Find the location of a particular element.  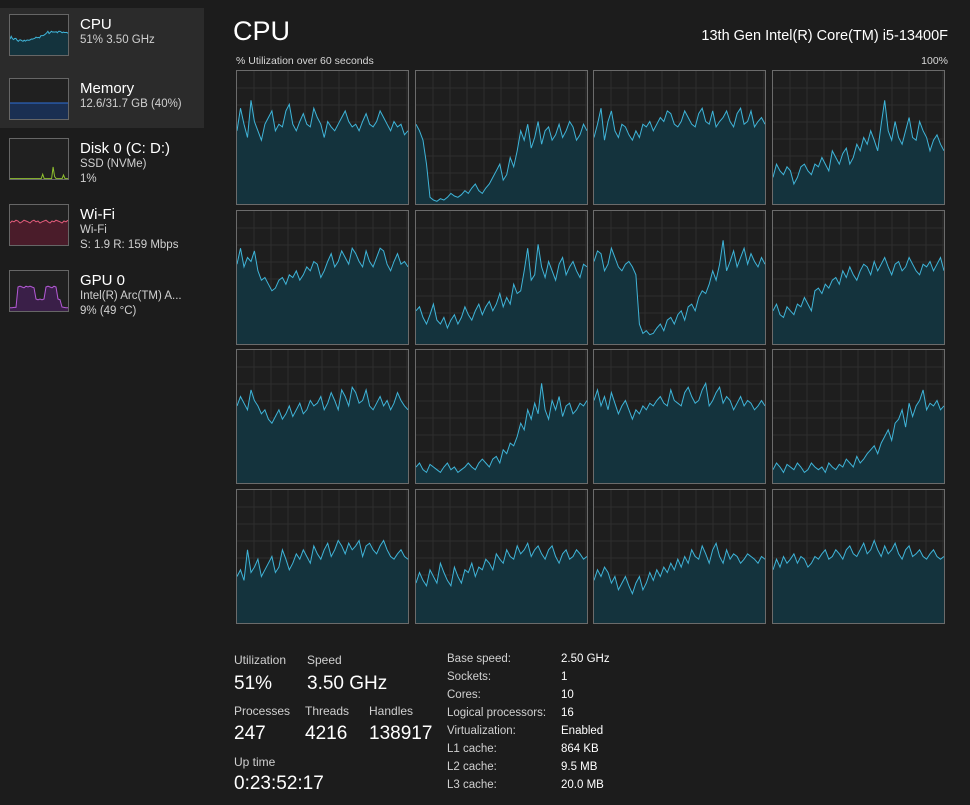

spec-value: 9.5 MB is located at coordinates (579, 767).